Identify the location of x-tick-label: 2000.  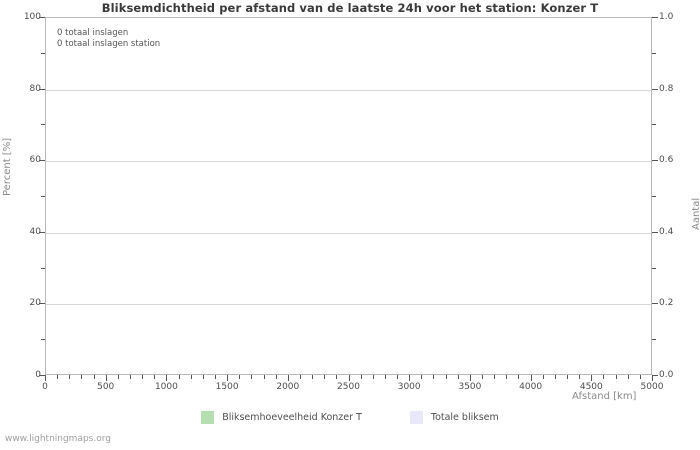
(288, 387).